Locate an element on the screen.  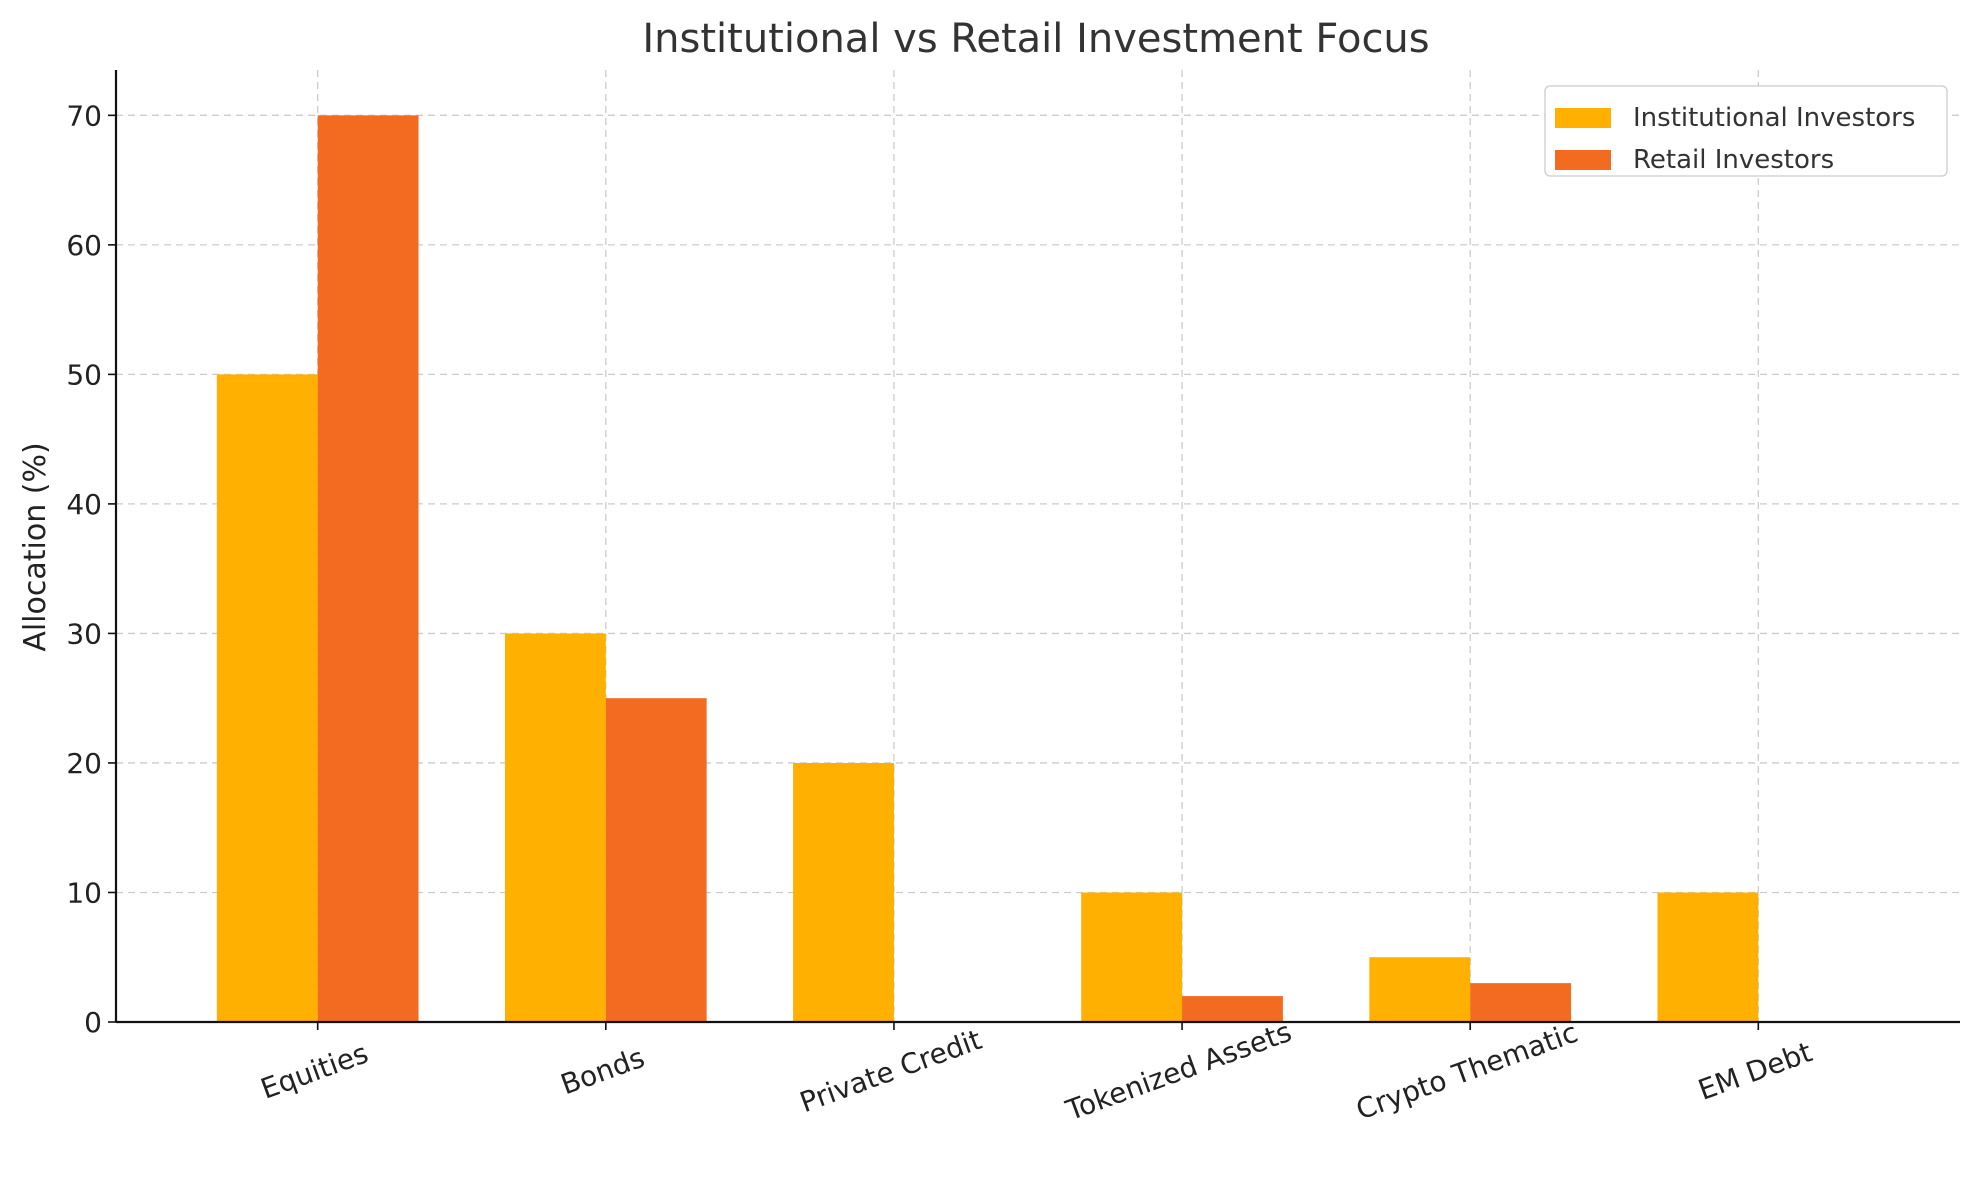
y-tick-label: 10 is located at coordinates (84, 892).